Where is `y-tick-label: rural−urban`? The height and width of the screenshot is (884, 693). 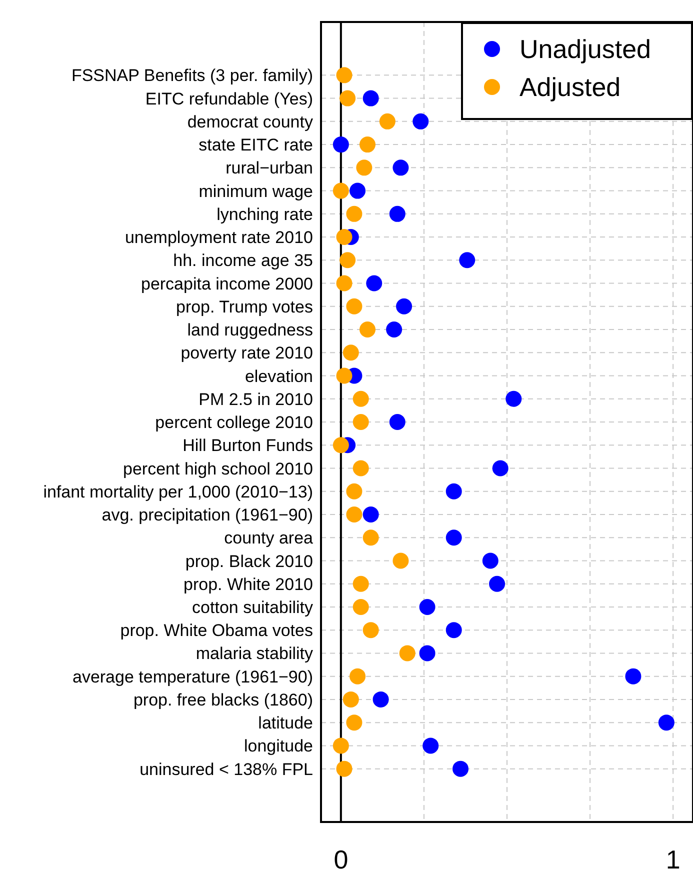 y-tick-label: rural−urban is located at coordinates (269, 168).